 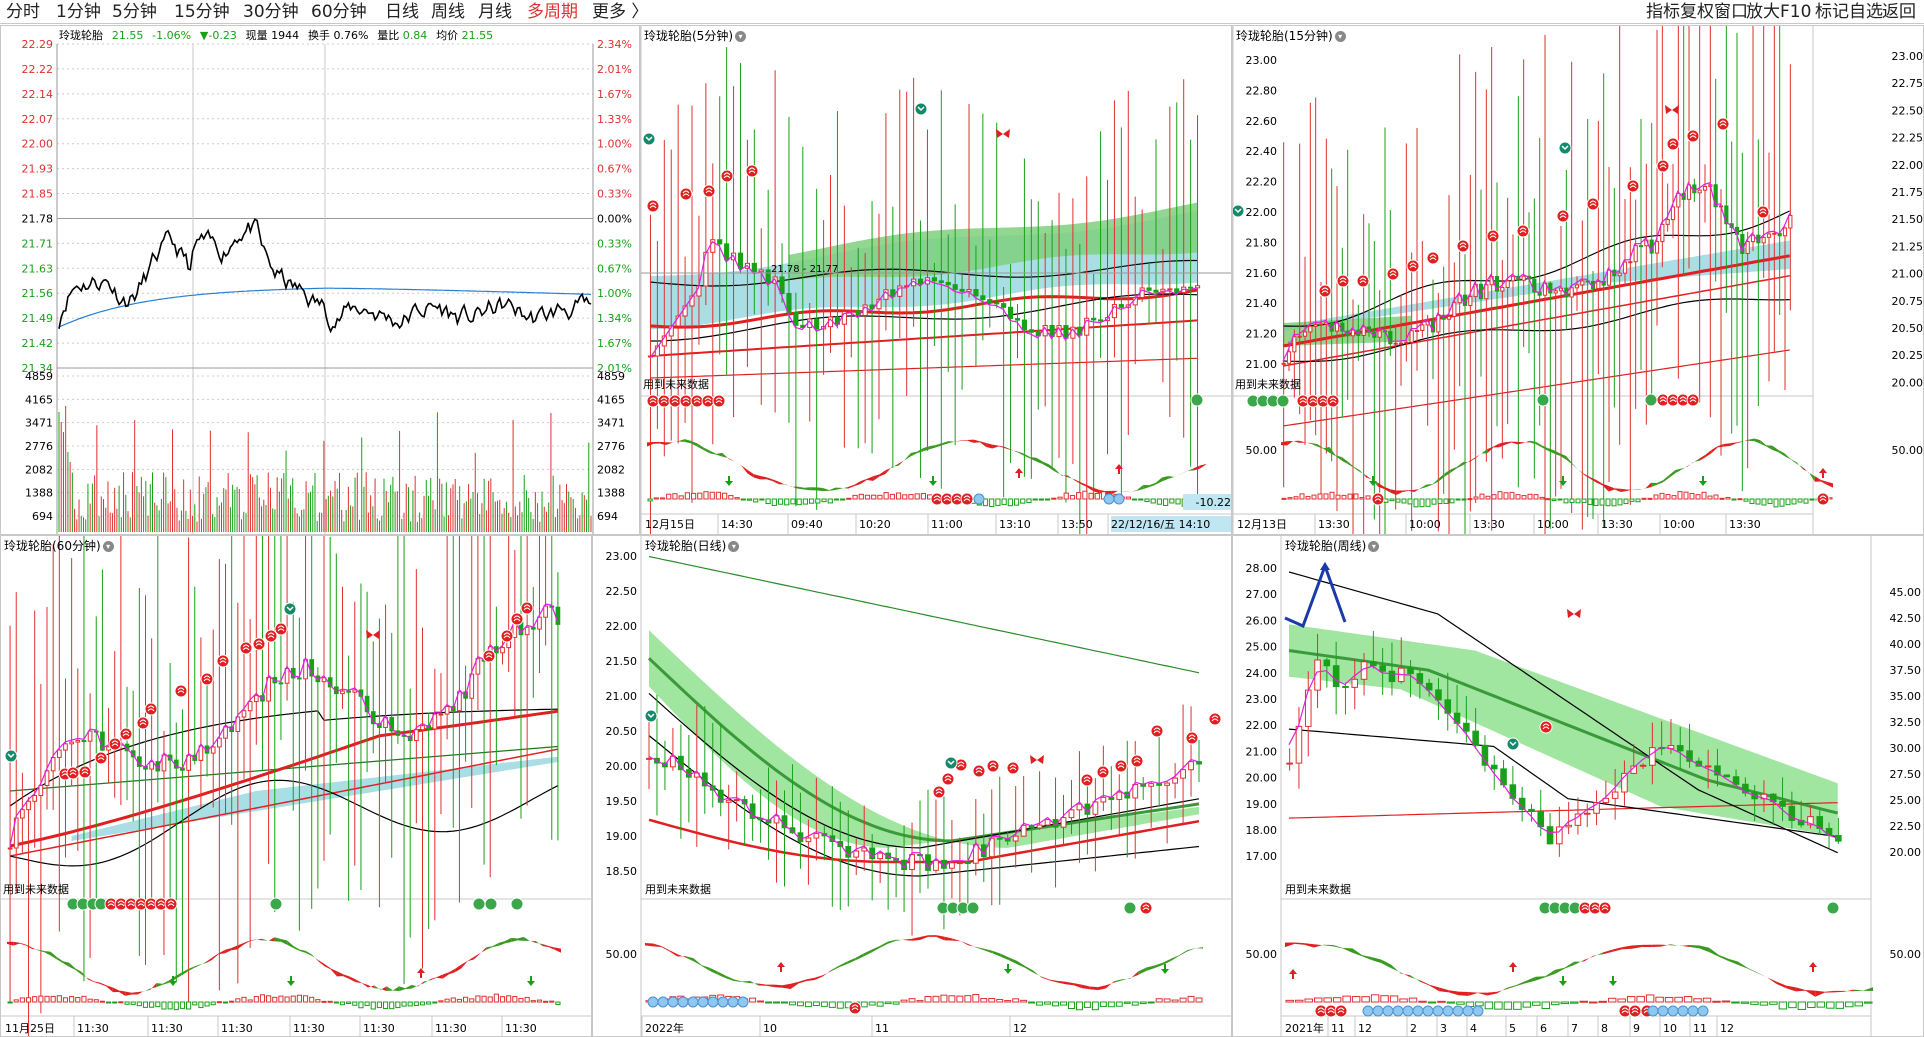 I want to click on tool-button-0: 指标, so click(x=1663, y=12).